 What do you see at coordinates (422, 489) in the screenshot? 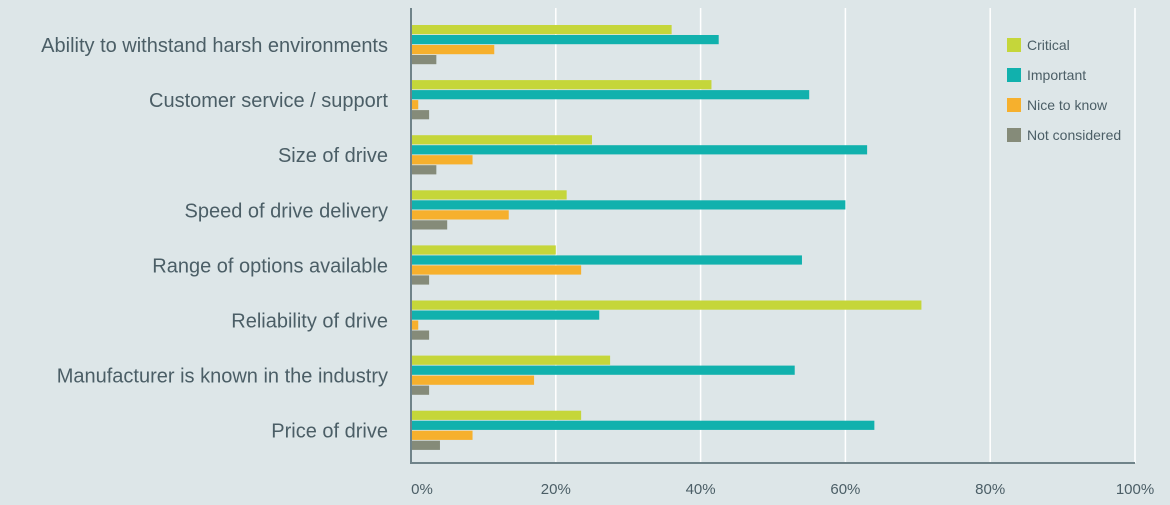
I see `x-tick-label: 0%` at bounding box center [422, 489].